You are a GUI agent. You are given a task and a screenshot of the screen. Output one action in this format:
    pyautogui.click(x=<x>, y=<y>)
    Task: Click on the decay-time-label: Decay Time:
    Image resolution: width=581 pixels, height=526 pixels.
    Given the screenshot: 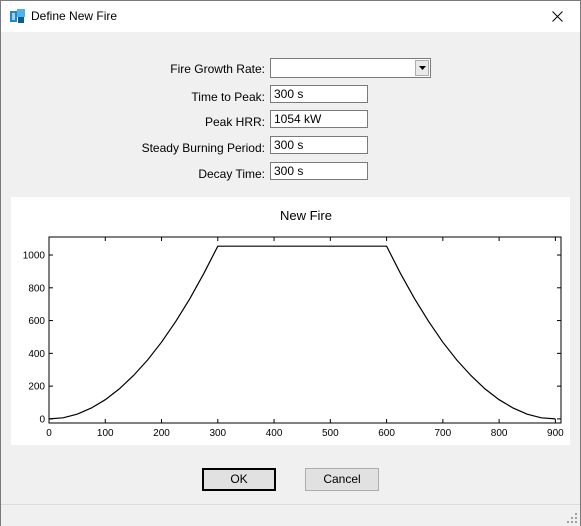 What is the action you would take?
    pyautogui.click(x=231, y=174)
    